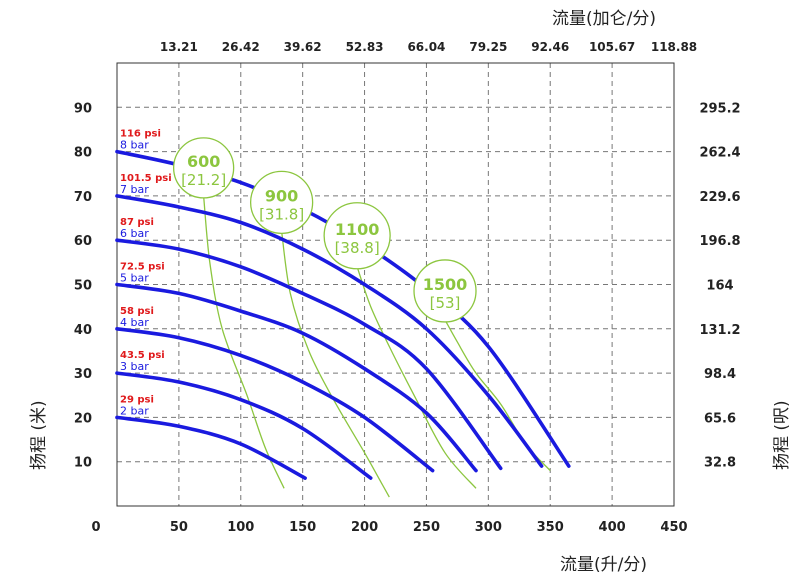  What do you see at coordinates (488, 527) in the screenshot?
I see `x-tick-label: 300` at bounding box center [488, 527].